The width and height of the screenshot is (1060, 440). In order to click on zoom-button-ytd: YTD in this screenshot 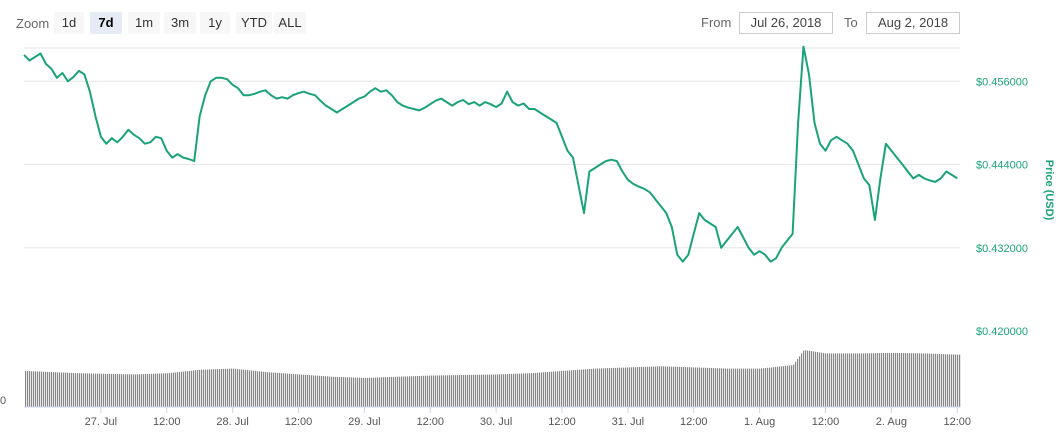, I will do `click(254, 23)`.